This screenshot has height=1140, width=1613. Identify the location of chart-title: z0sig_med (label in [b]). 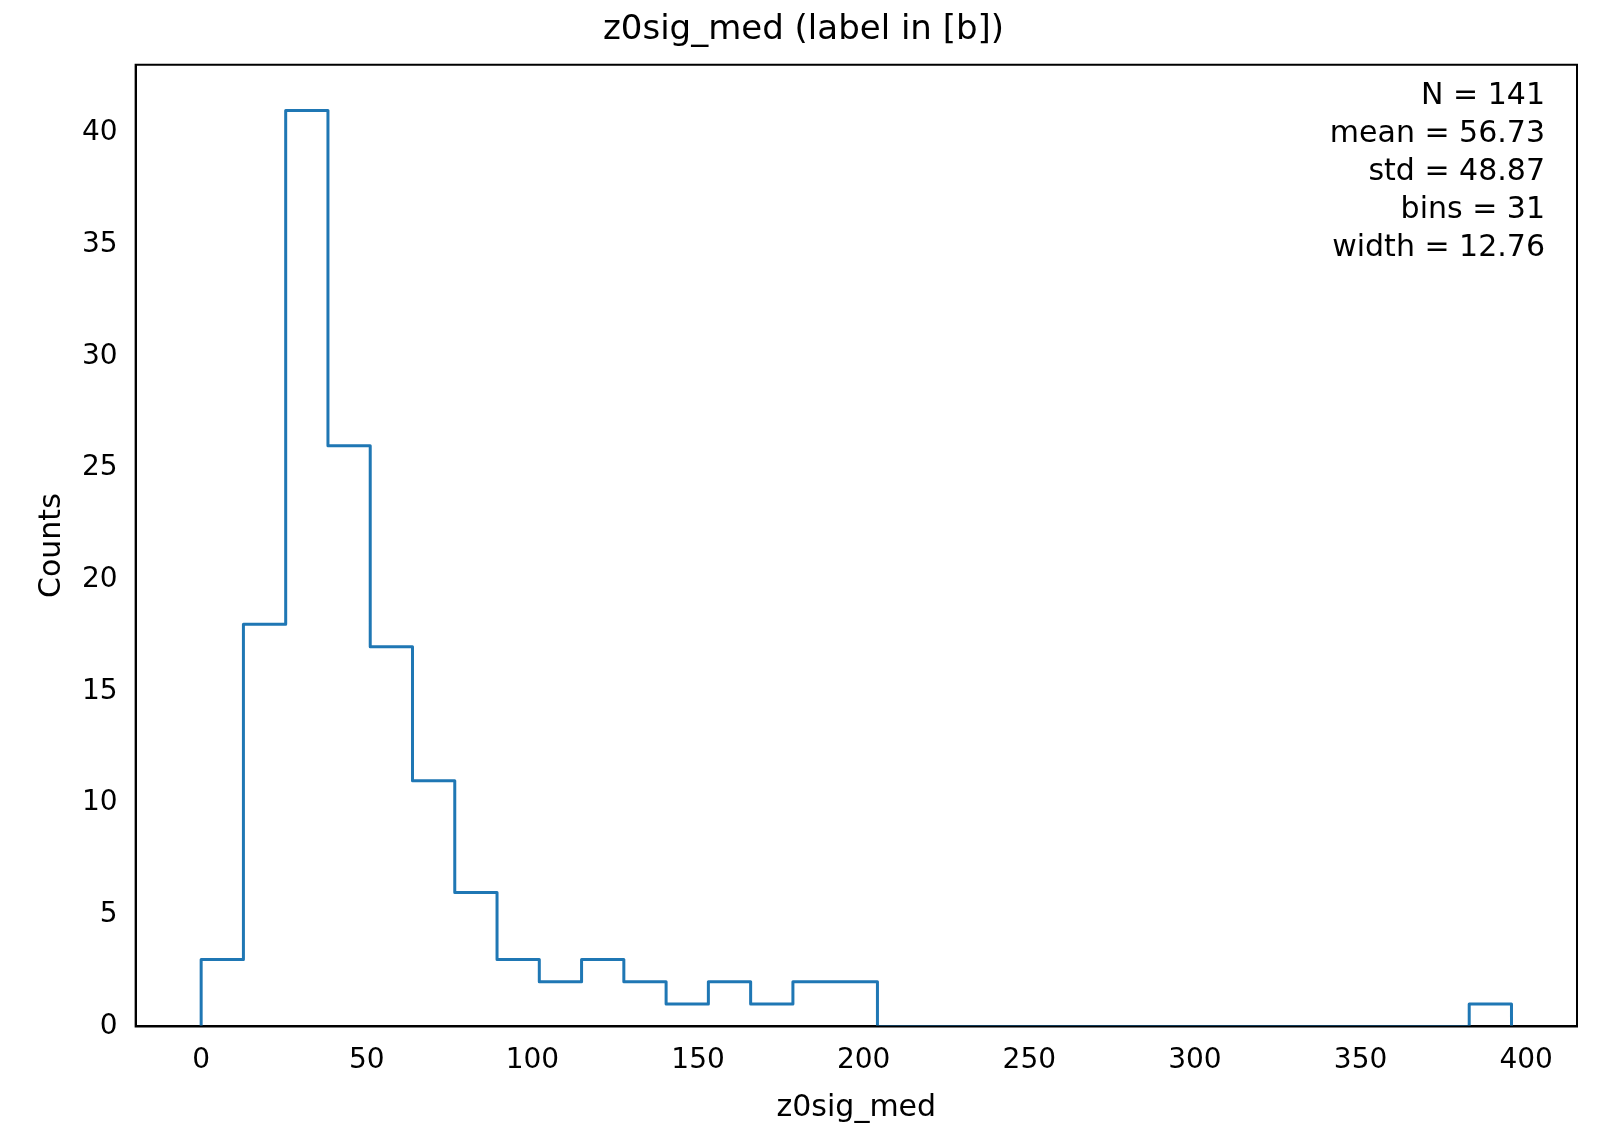
(803, 27).